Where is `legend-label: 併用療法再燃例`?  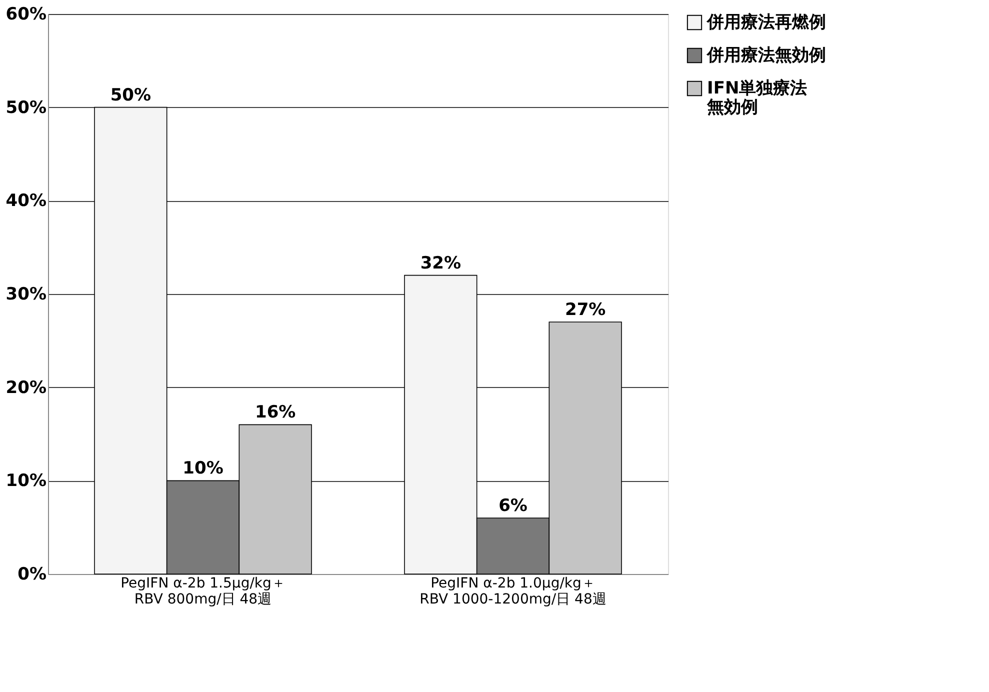
legend-label: 併用療法再燃例 is located at coordinates (766, 22).